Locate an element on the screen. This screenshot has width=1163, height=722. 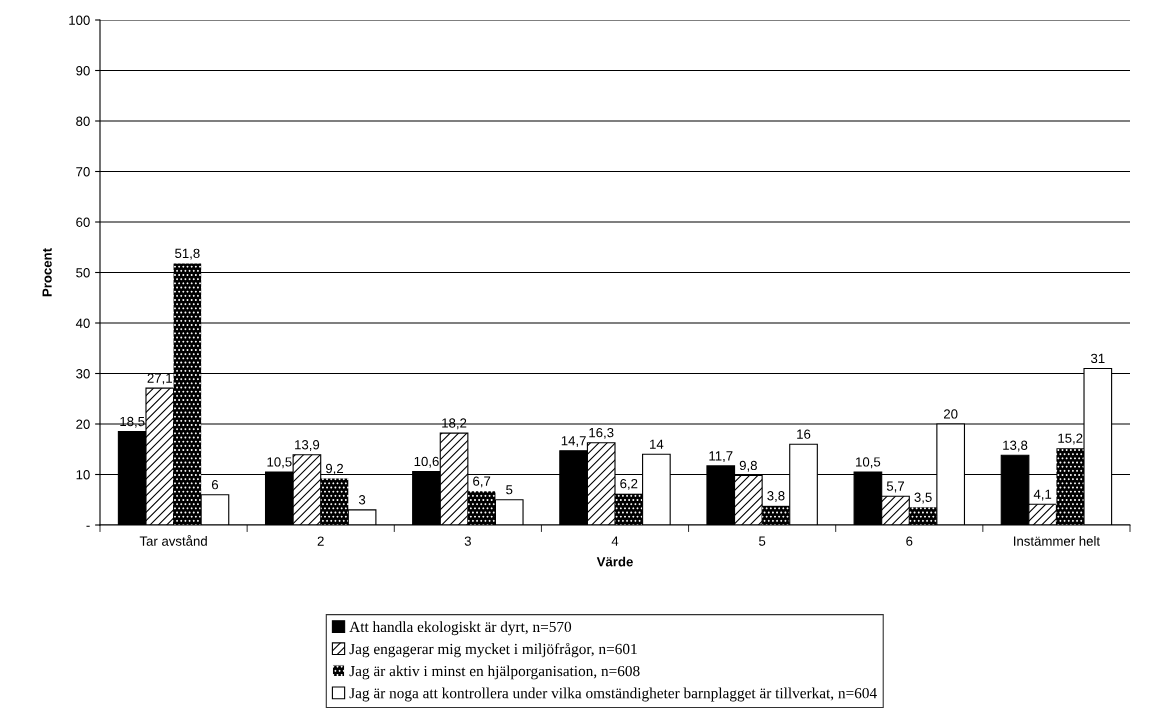
data-label: 13,8 is located at coordinates (1015, 446).